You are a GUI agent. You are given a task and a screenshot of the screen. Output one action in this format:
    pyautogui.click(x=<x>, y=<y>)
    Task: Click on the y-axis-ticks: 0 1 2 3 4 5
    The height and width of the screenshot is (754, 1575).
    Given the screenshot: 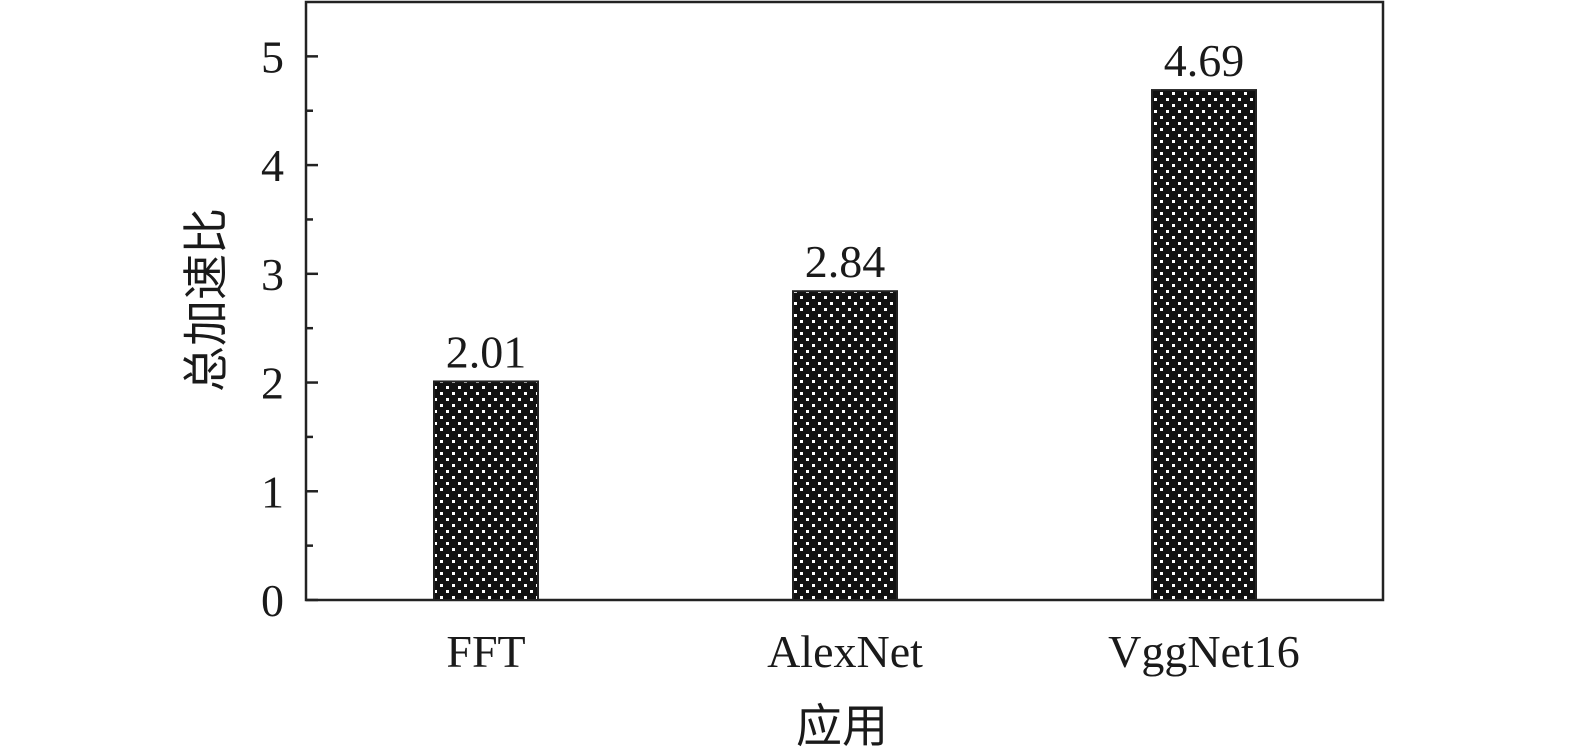 What is the action you would take?
    pyautogui.click(x=289, y=328)
    